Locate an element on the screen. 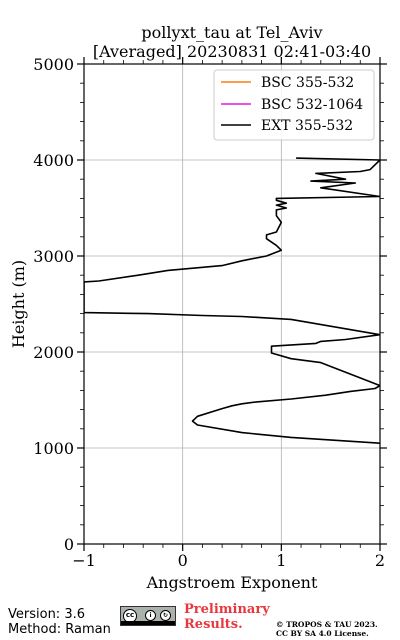 The image size is (400, 640). y-tick-label: 1000 is located at coordinates (53, 448).